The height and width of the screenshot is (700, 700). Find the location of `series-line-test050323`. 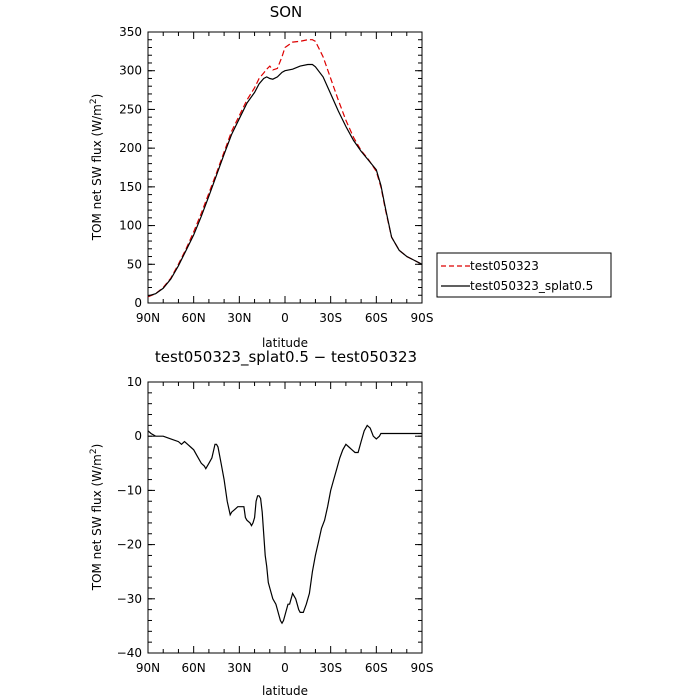

series-line-test050323 is located at coordinates (285, 168).